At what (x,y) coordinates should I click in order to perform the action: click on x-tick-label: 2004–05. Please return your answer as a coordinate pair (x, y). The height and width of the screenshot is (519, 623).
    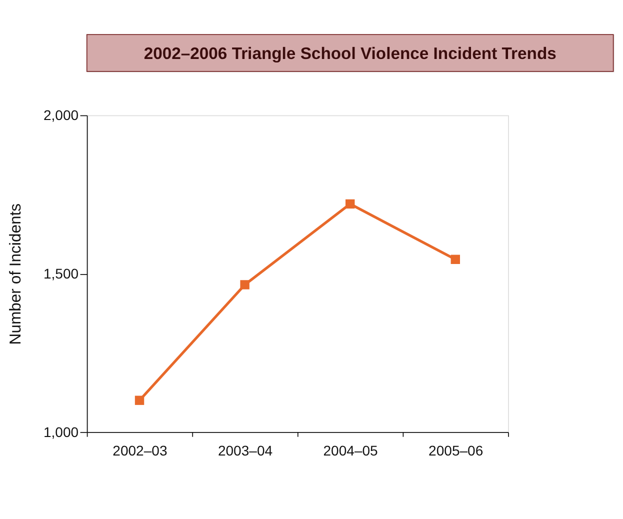
    Looking at the image, I should click on (350, 450).